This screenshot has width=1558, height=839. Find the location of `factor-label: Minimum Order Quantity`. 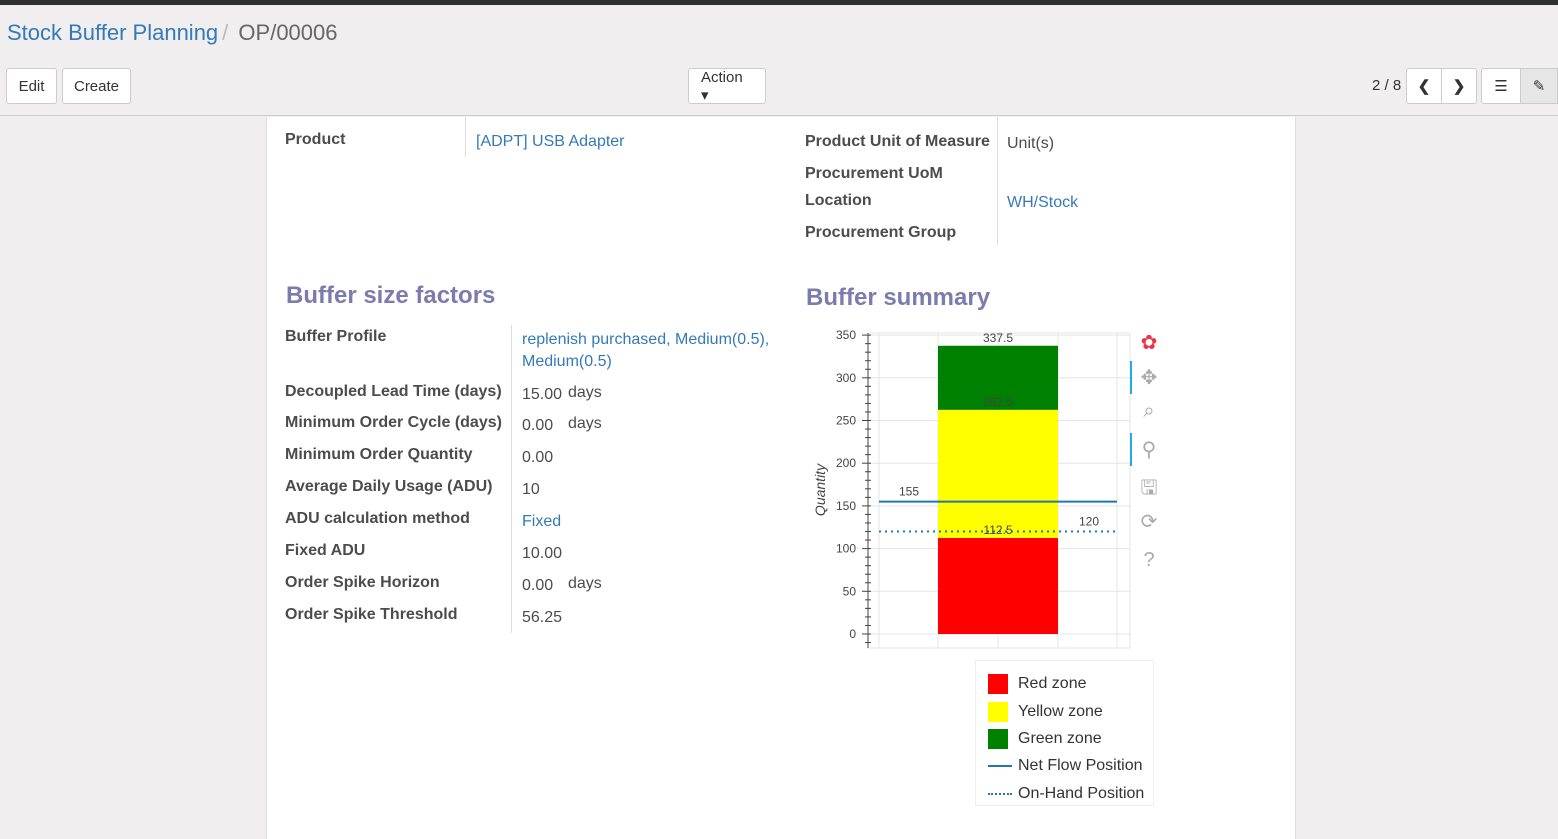

factor-label: Minimum Order Quantity is located at coordinates (379, 454).